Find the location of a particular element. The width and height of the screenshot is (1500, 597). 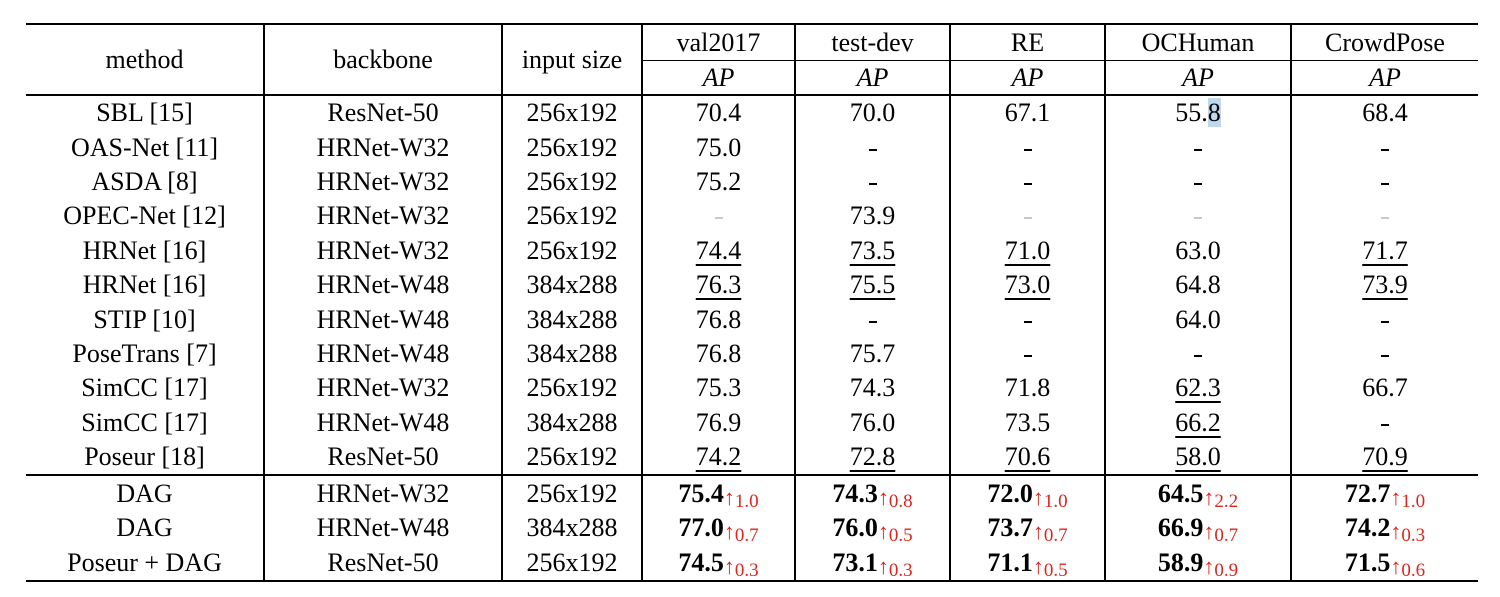

ap-value: 70.4 is located at coordinates (718, 113).